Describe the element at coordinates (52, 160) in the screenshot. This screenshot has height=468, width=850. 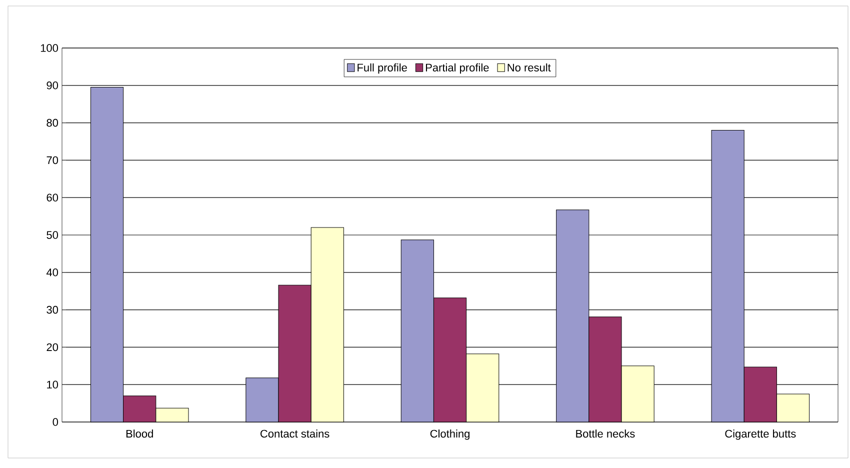
I see `y-tick-label: 70` at that location.